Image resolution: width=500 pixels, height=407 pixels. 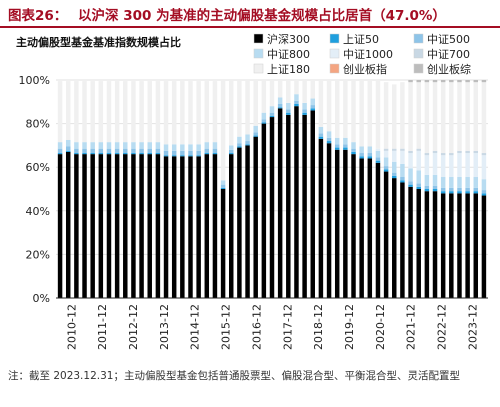 I want to click on x-tick-label: 2019-12, so click(x=349, y=327).